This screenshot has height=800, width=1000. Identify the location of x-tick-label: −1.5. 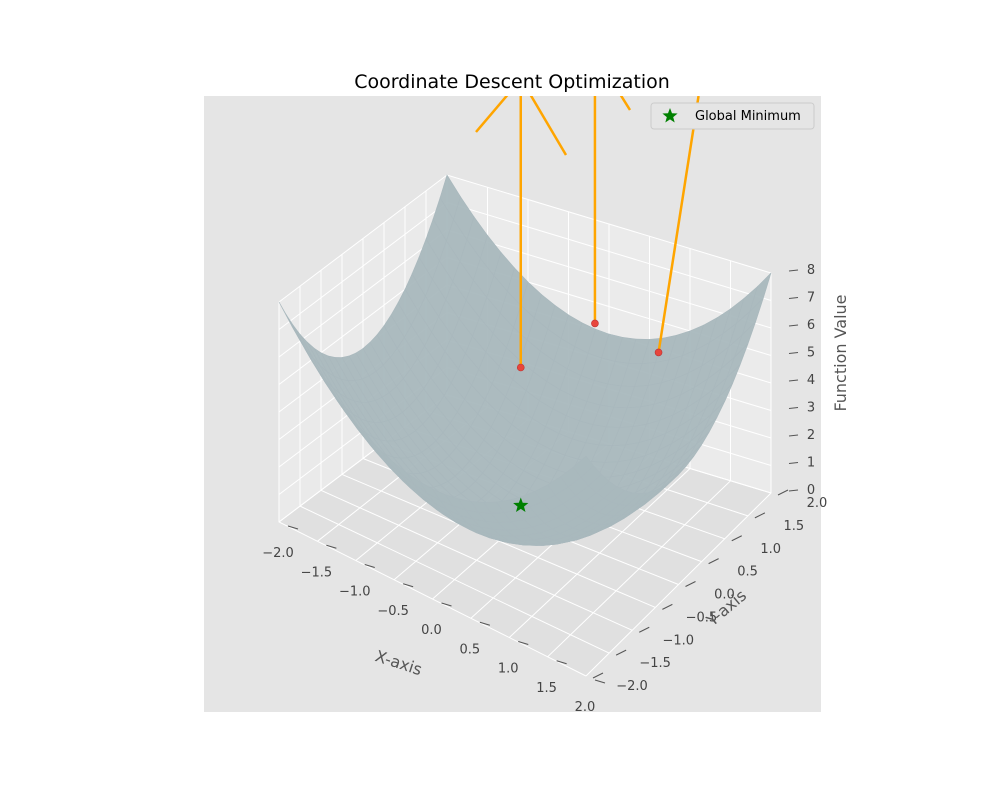
(317, 572).